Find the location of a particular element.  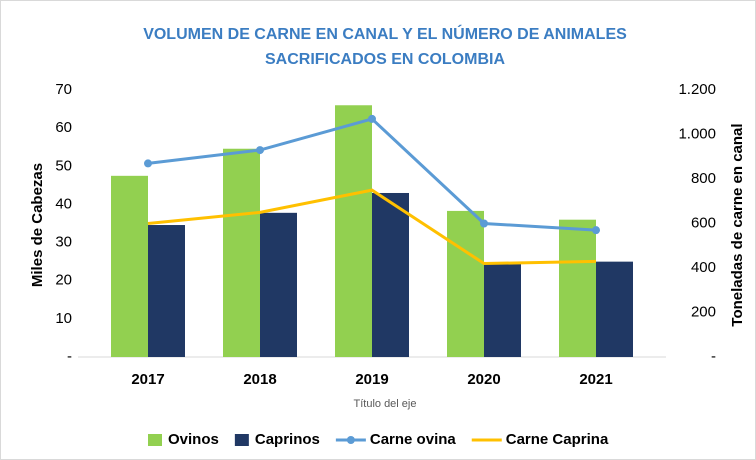

x-tick-label: 2021 is located at coordinates (595, 379).